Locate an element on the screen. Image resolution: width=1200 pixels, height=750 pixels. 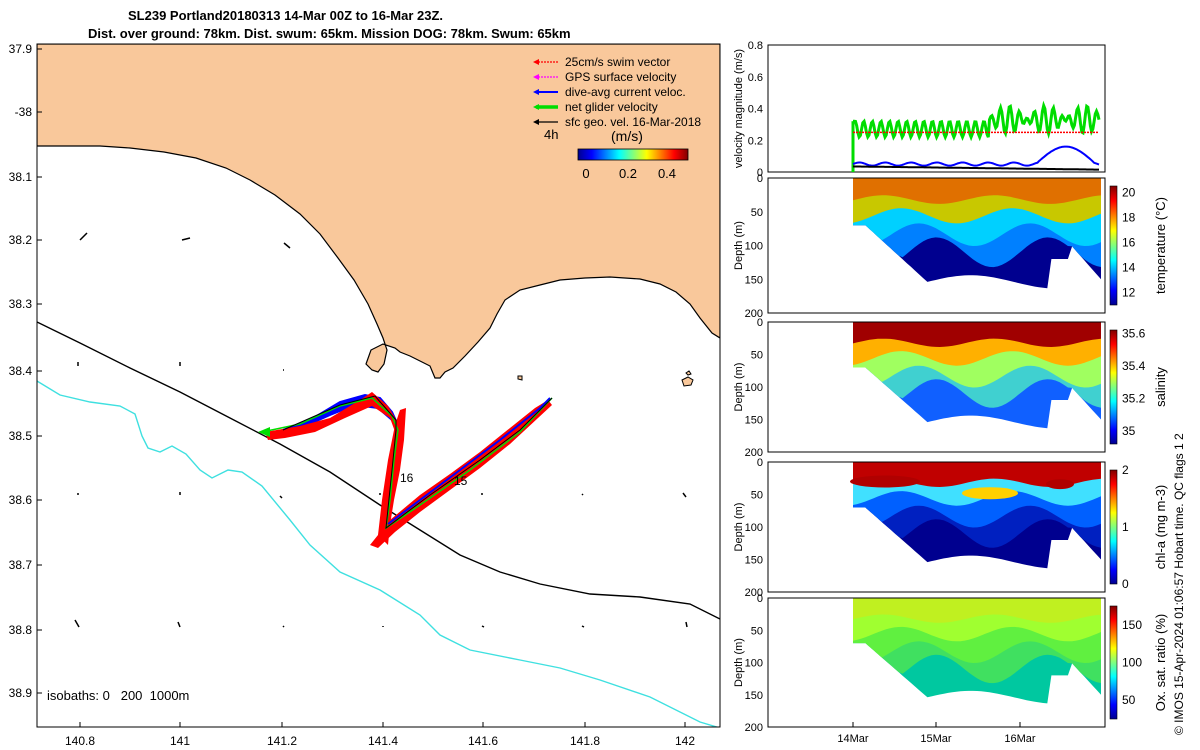
colorbar-label: Ox. sat. ratio (%) is located at coordinates (1160, 663).